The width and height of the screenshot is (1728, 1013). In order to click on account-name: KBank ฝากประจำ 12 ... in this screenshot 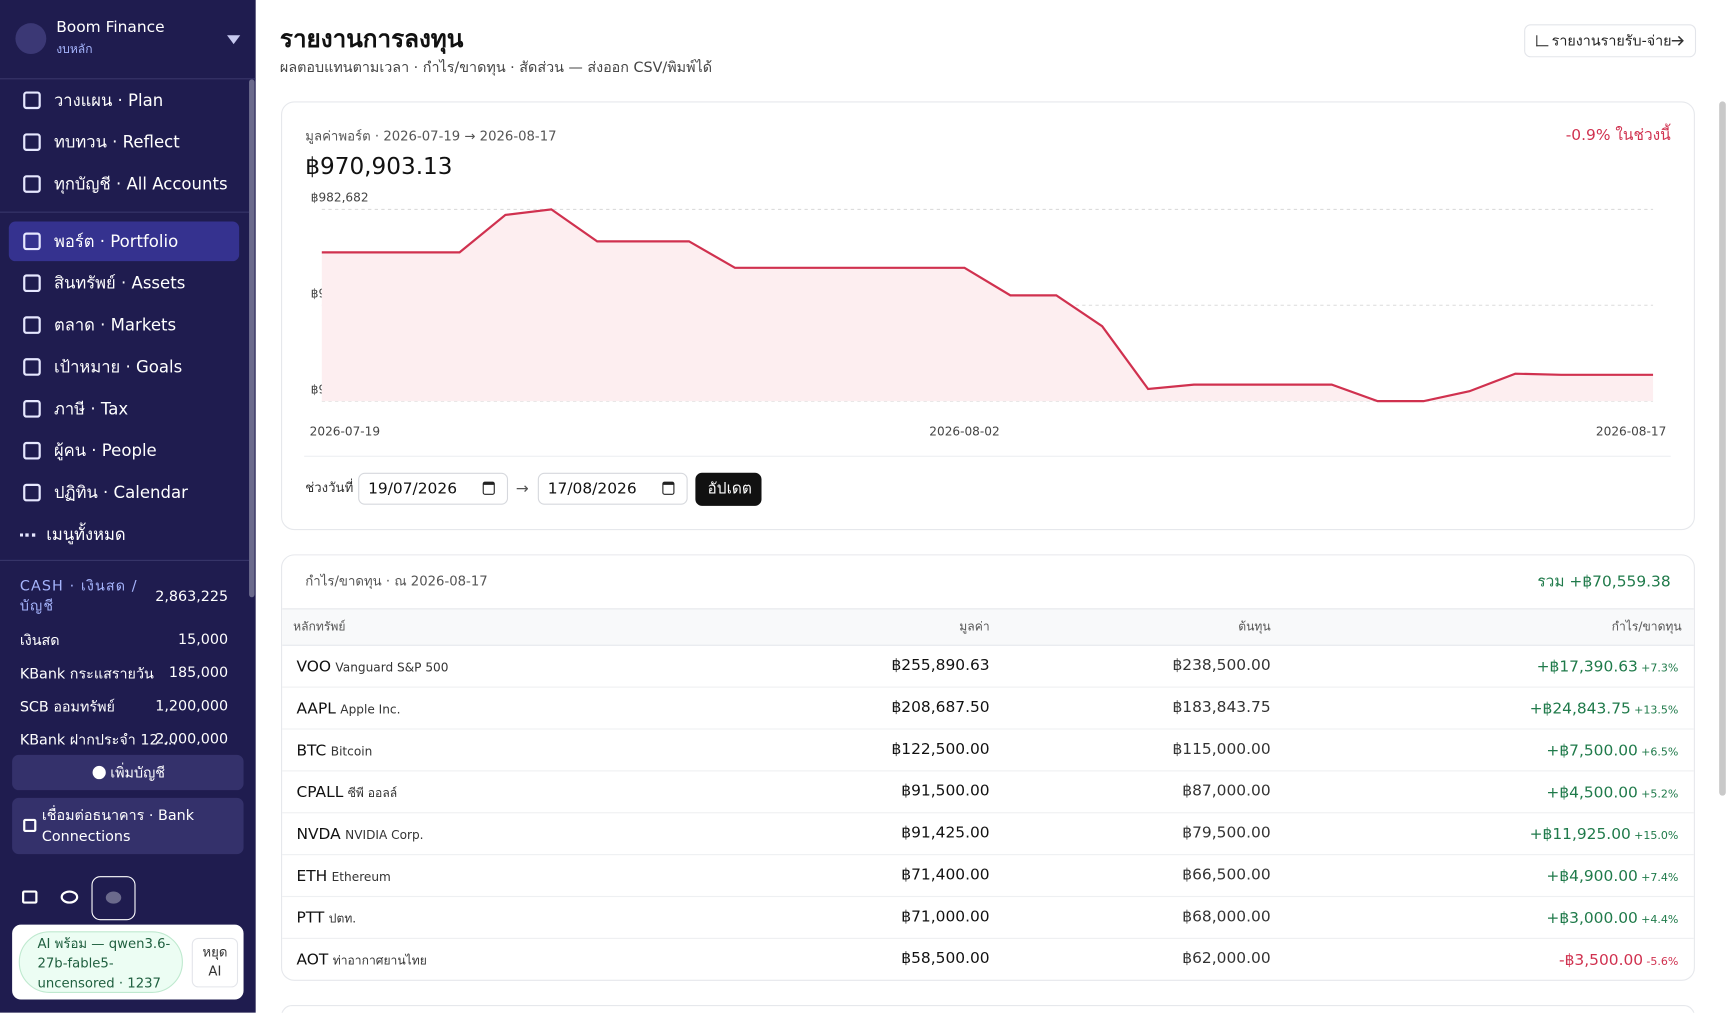, I will do `click(98, 740)`.